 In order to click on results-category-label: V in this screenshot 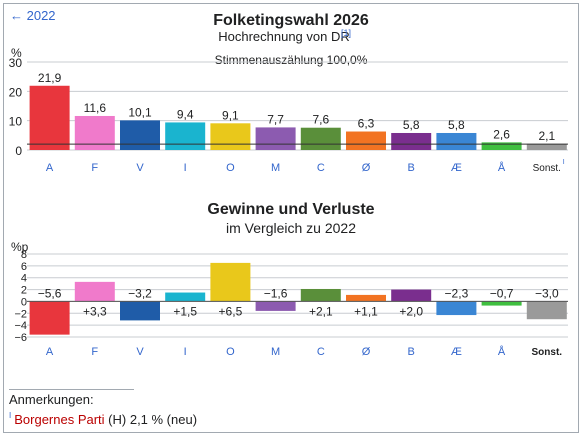, I will do `click(140, 168)`.